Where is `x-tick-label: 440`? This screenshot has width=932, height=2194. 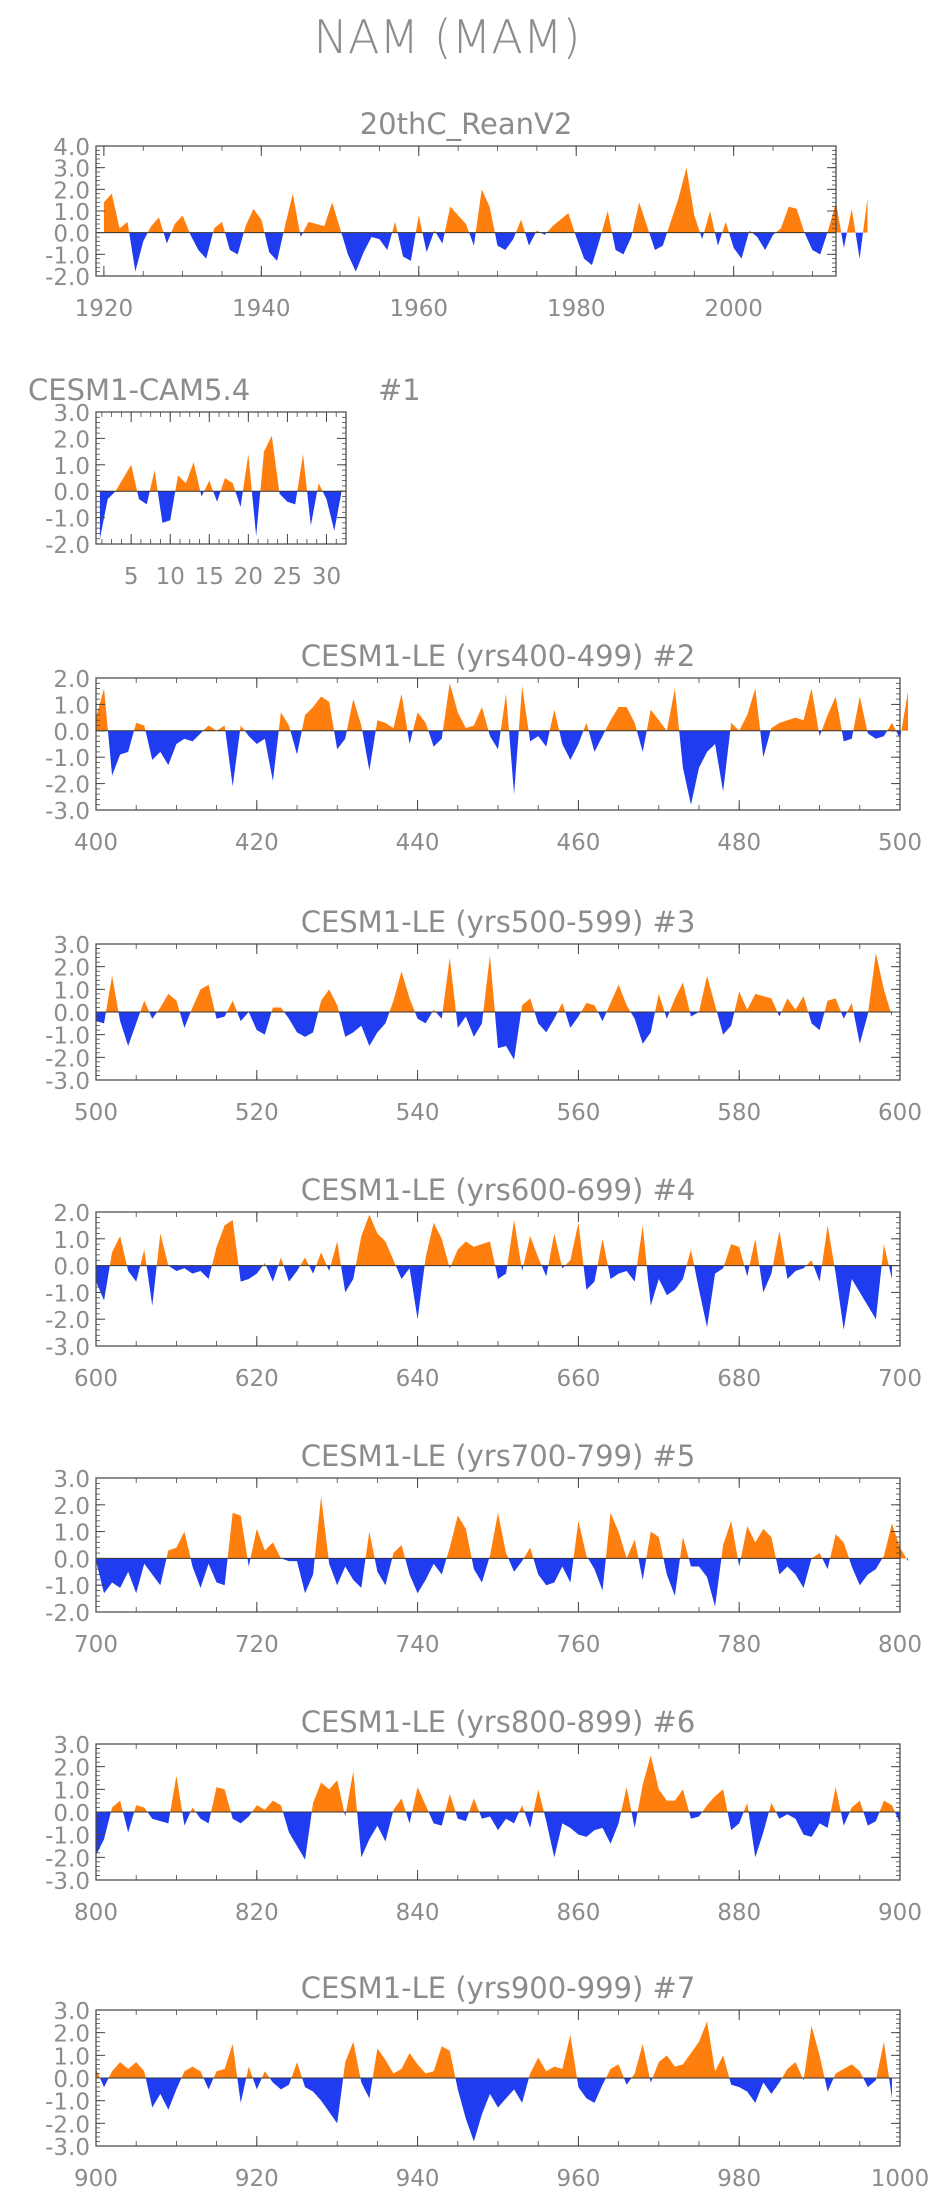 x-tick-label: 440 is located at coordinates (418, 843).